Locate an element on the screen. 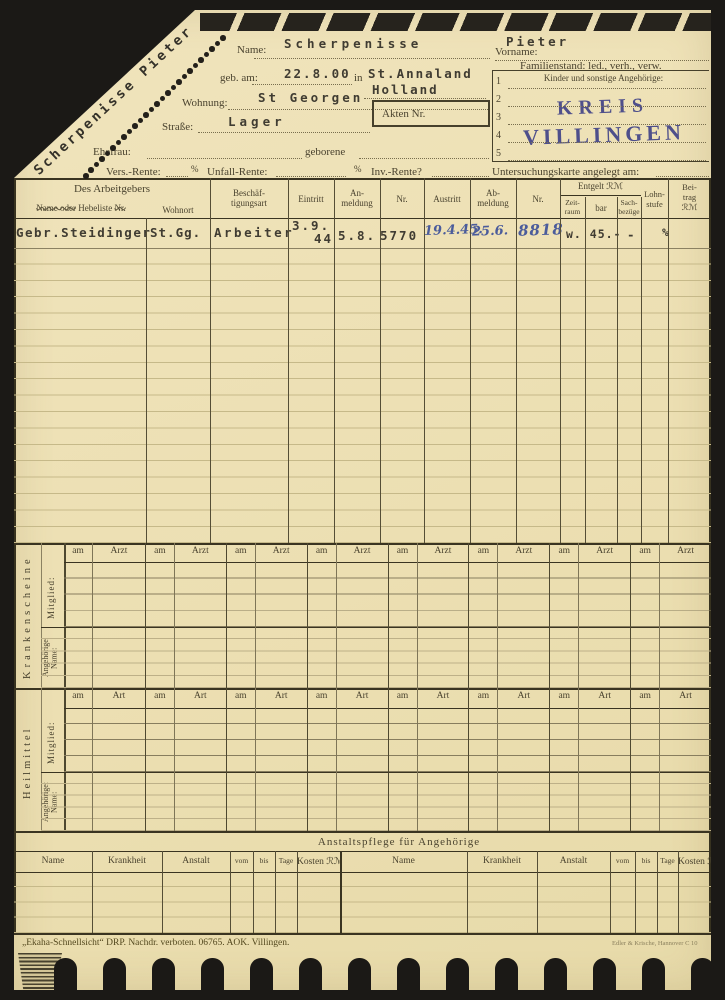  krankenscheine-section-label: Krankenscheine is located at coordinates (27, 617).